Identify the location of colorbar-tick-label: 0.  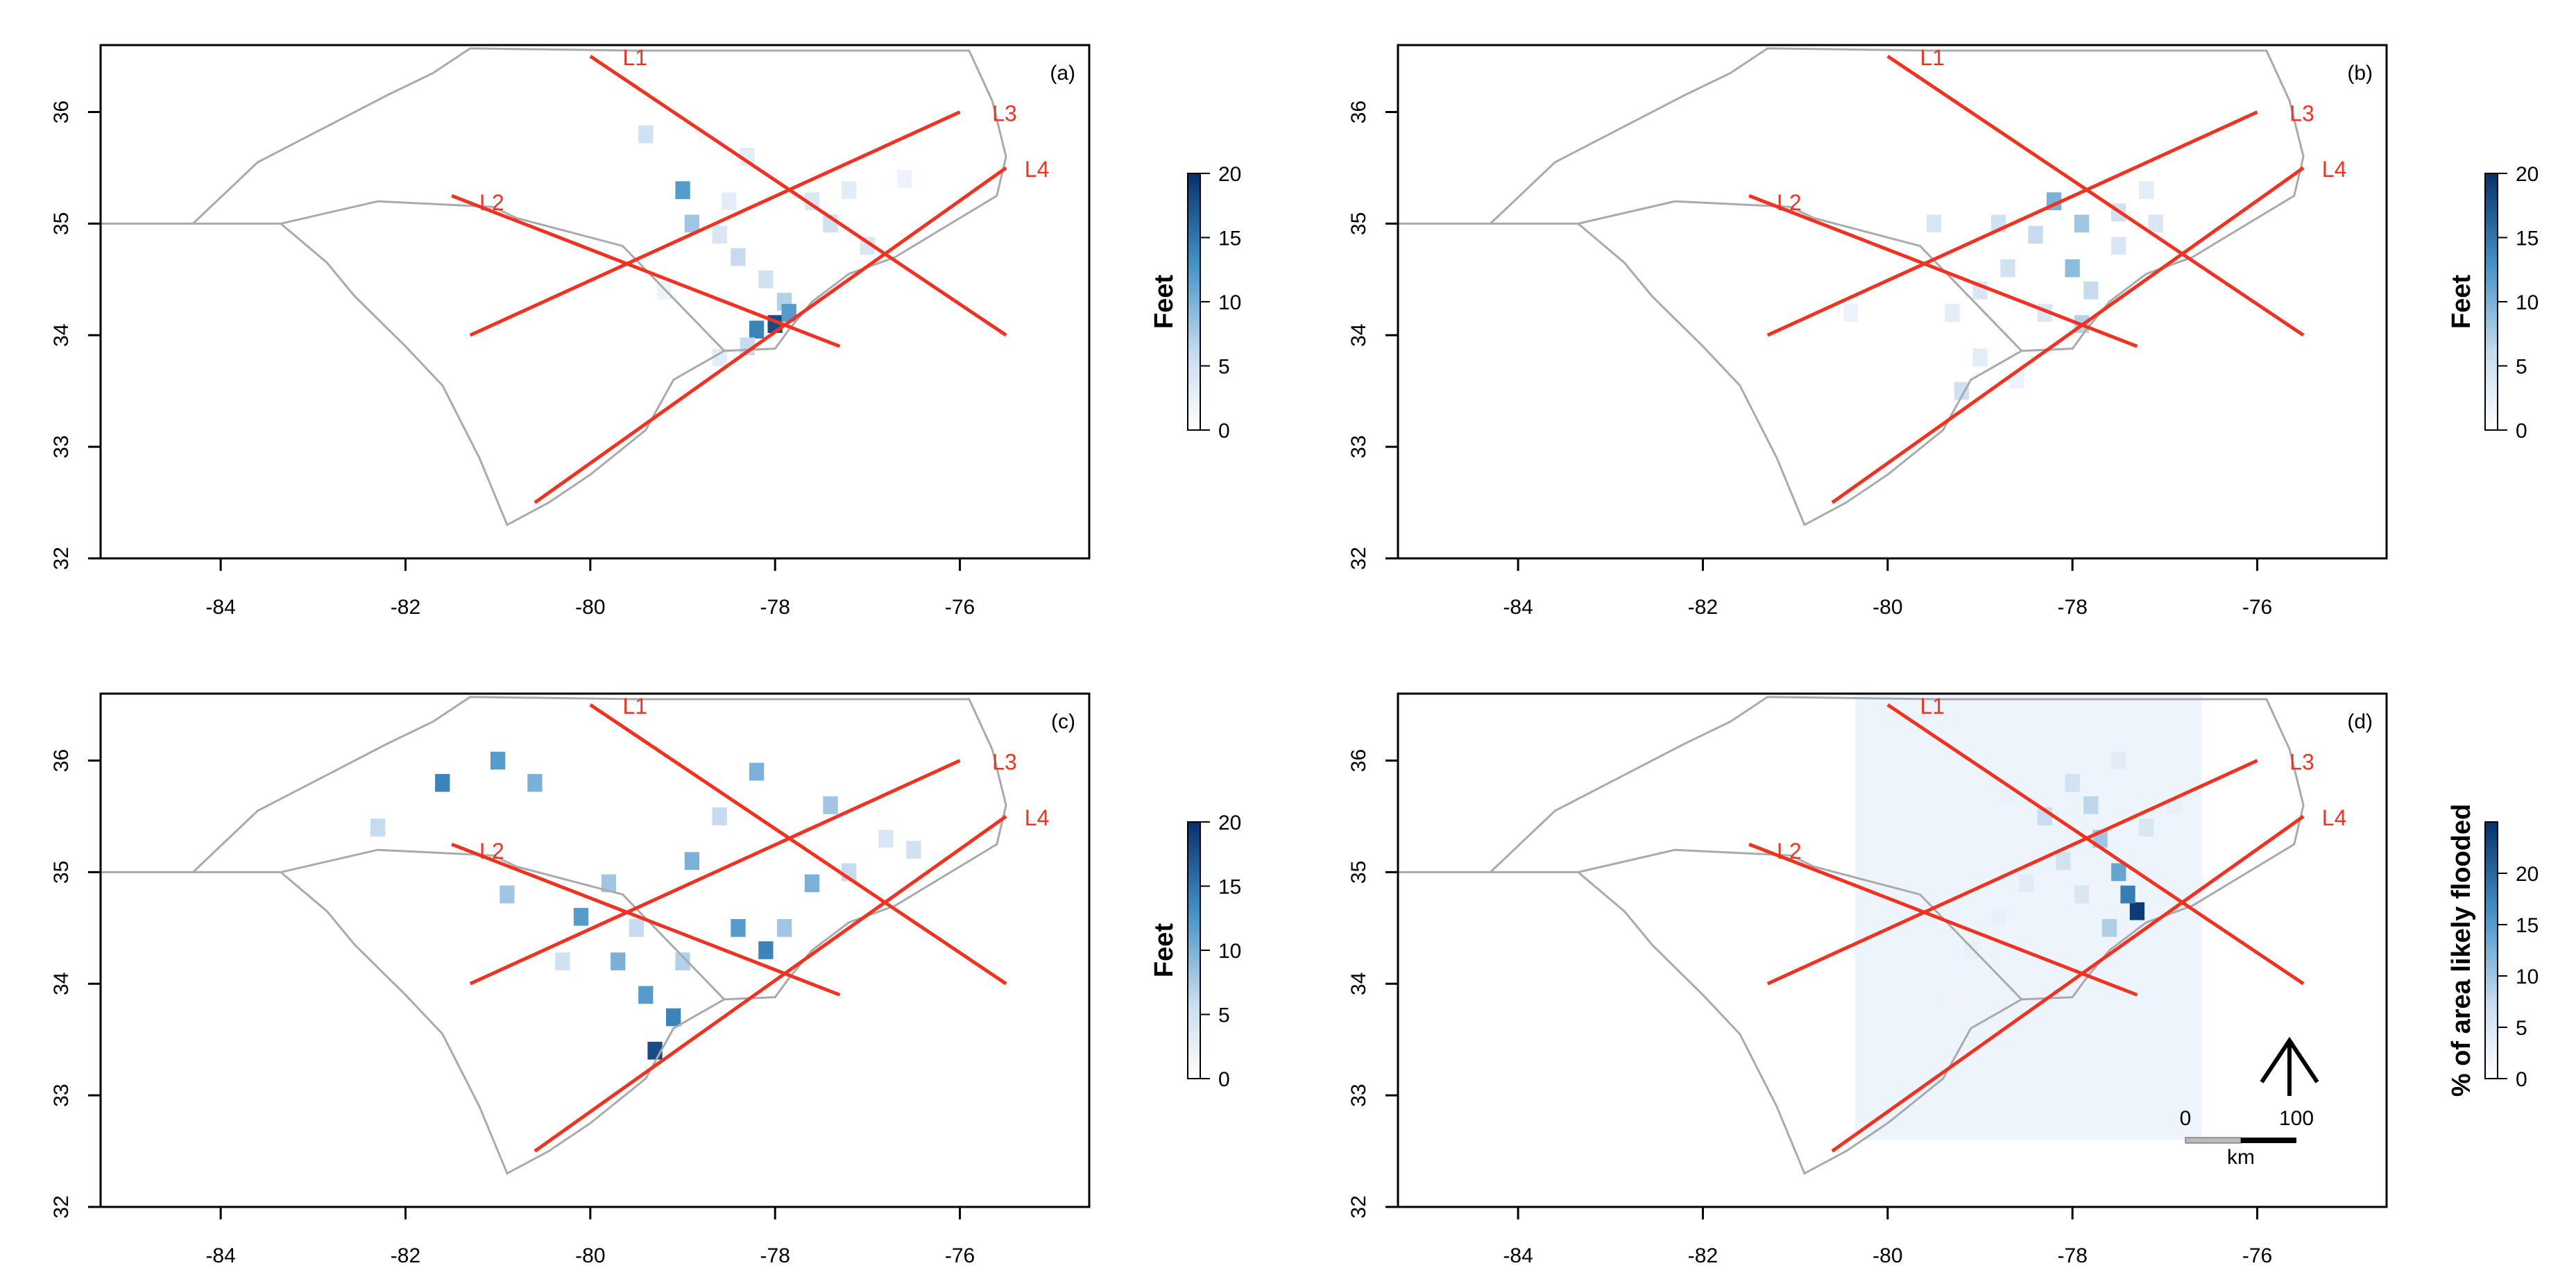
(2521, 1079).